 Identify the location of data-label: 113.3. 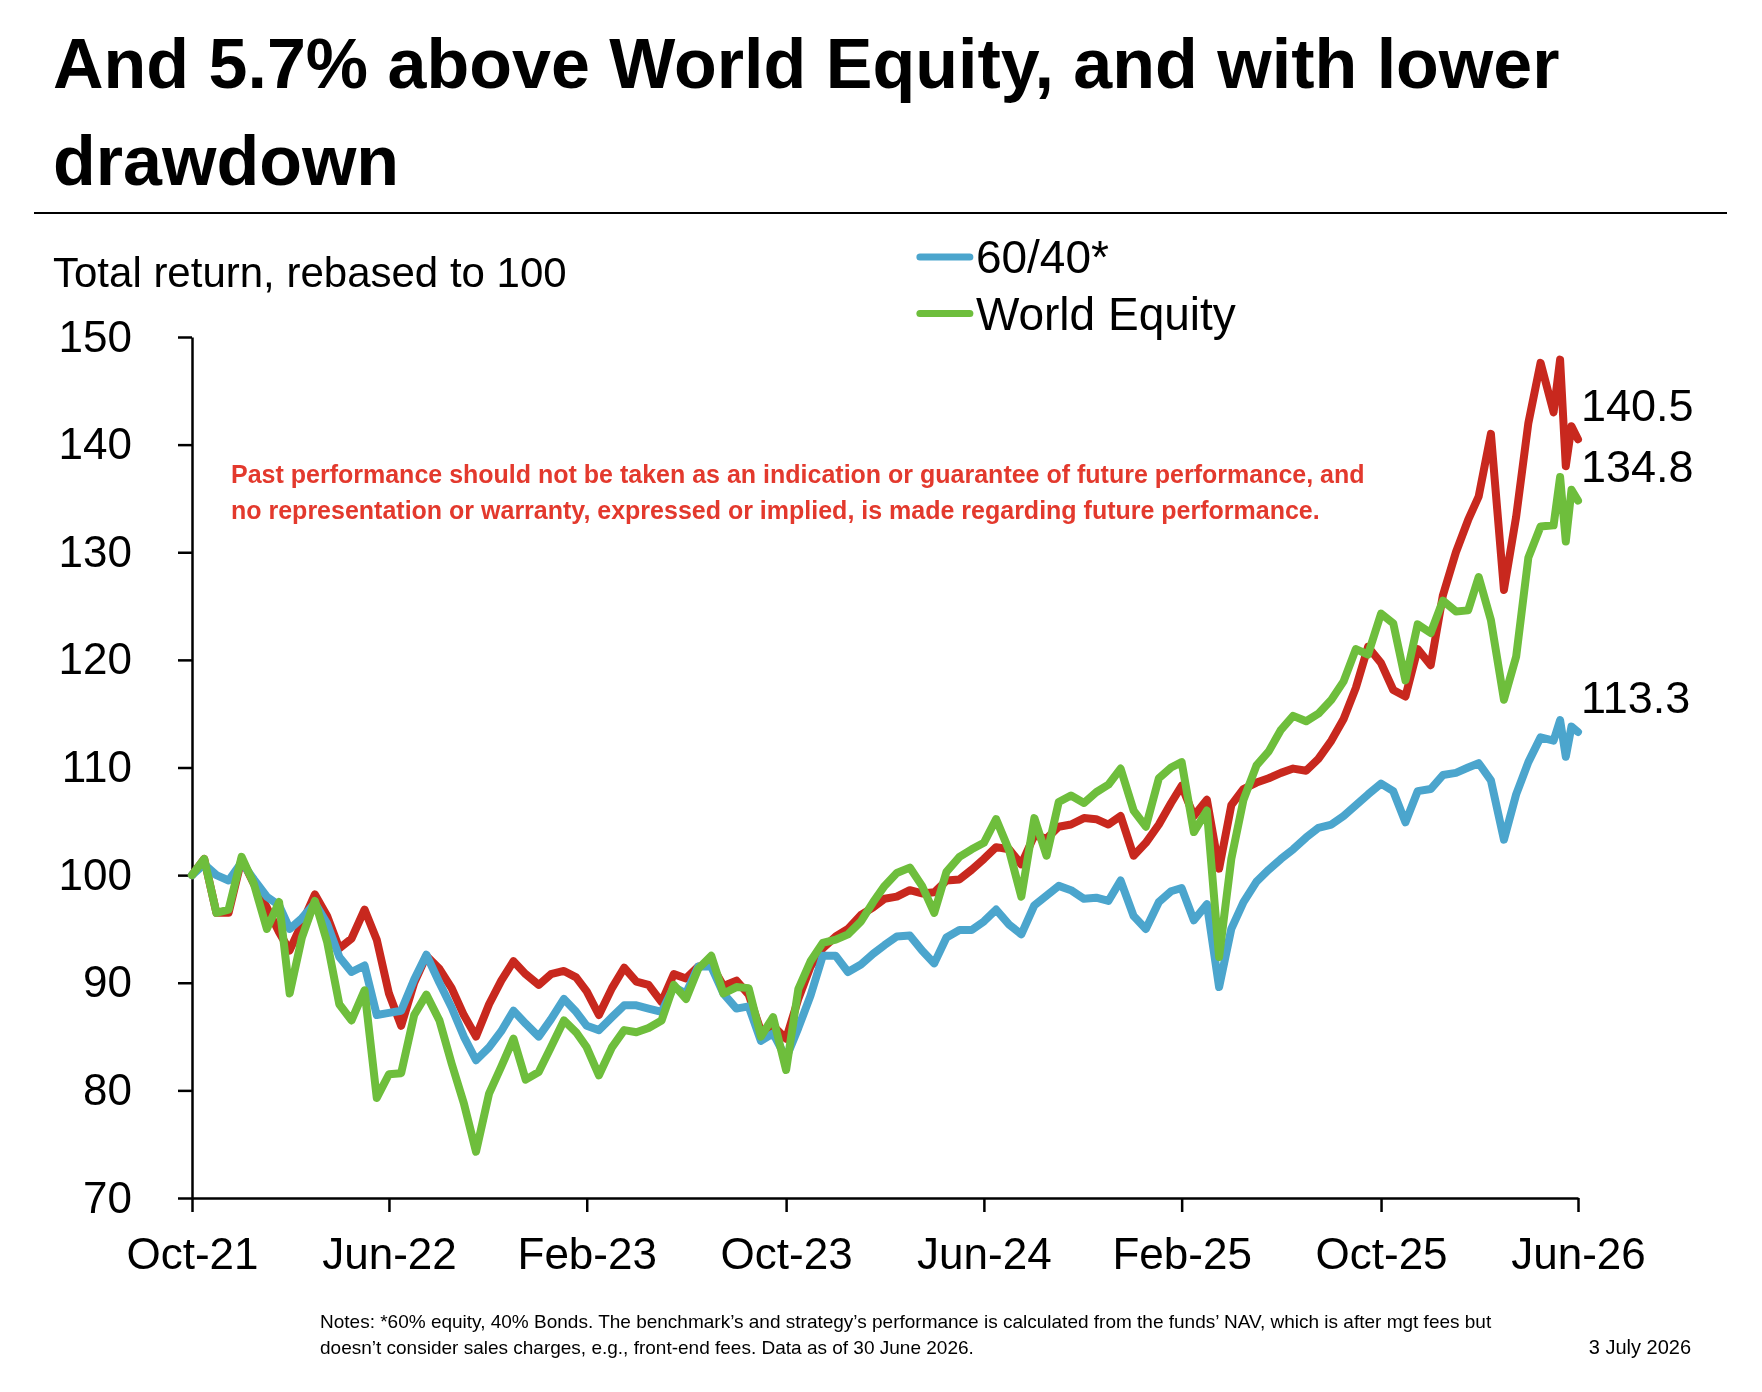
(1636, 698).